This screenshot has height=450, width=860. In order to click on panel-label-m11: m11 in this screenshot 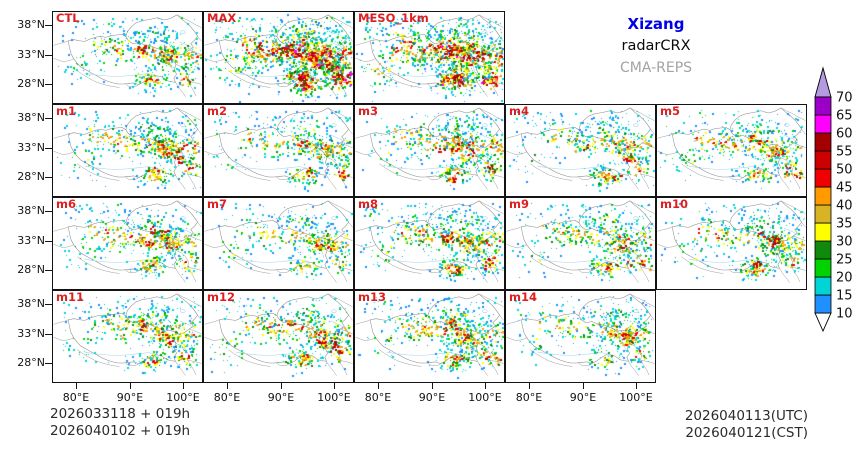, I will do `click(70, 297)`.